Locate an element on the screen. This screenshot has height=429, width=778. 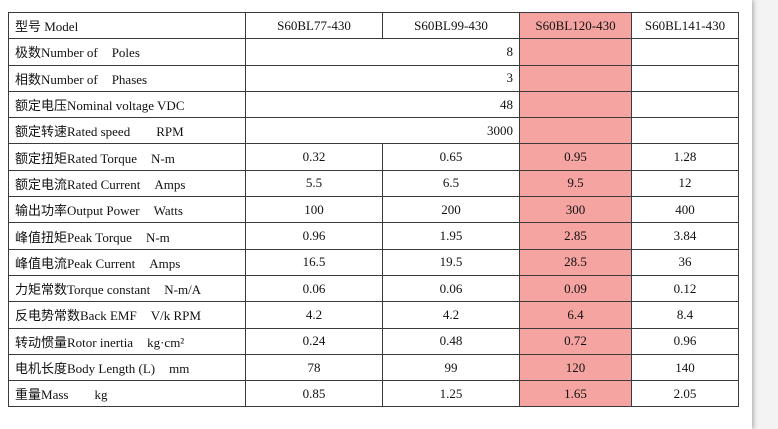
value-cell: 2.05 is located at coordinates (685, 394).